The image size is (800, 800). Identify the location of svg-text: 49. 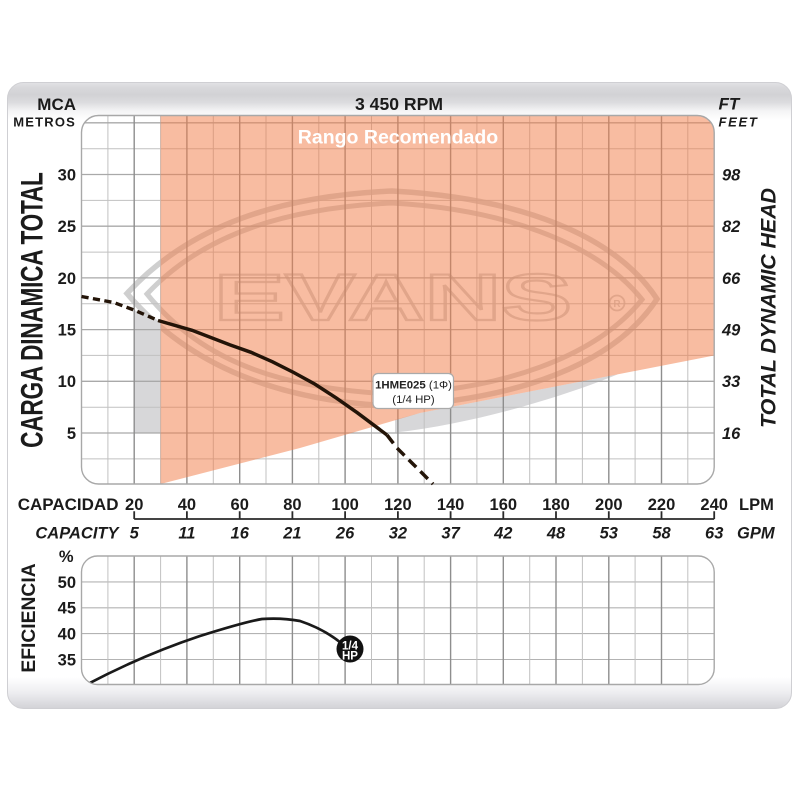
(731, 331).